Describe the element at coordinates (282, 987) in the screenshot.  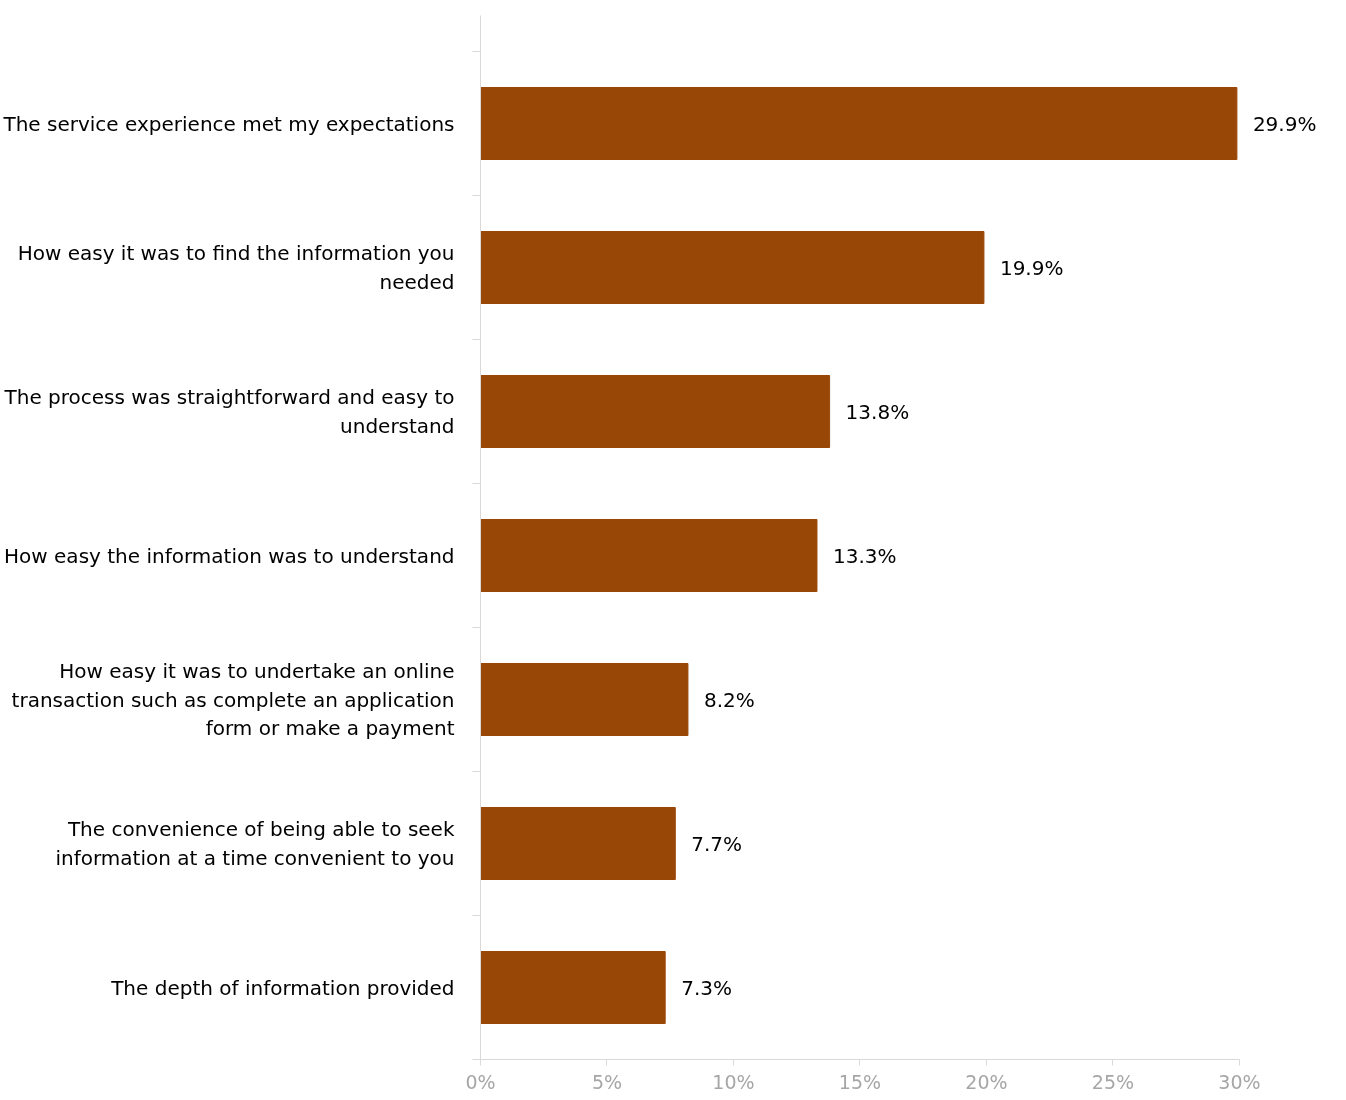
I see `y-tick-label: The depth of information provided` at that location.